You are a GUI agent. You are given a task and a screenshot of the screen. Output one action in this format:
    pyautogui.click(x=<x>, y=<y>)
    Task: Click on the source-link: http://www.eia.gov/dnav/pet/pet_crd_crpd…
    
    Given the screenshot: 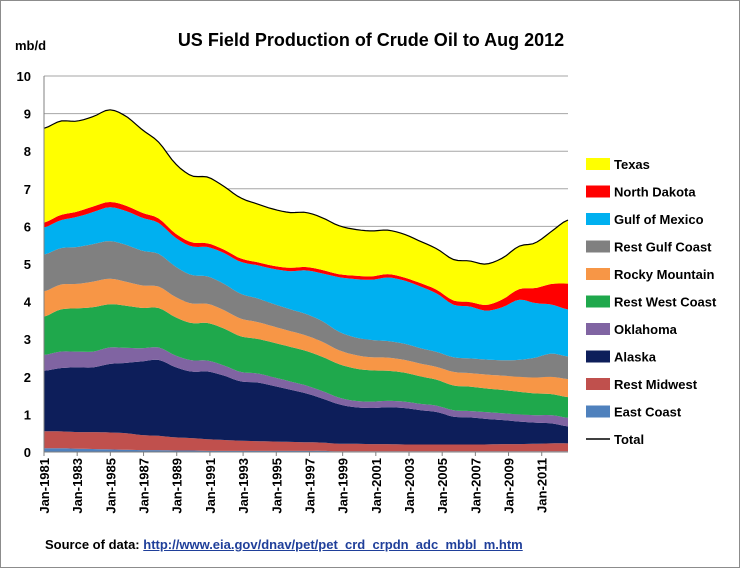 What is the action you would take?
    pyautogui.click(x=333, y=544)
    